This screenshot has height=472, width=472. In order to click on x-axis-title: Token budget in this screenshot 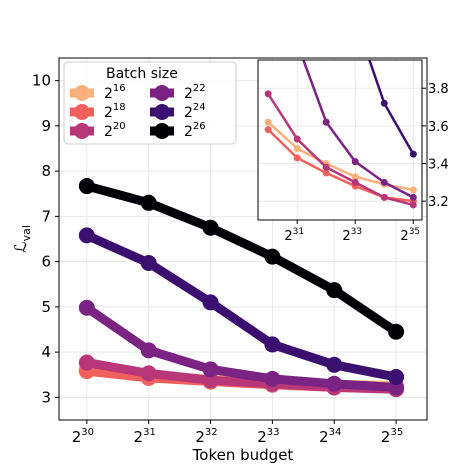, I will do `click(243, 455)`.